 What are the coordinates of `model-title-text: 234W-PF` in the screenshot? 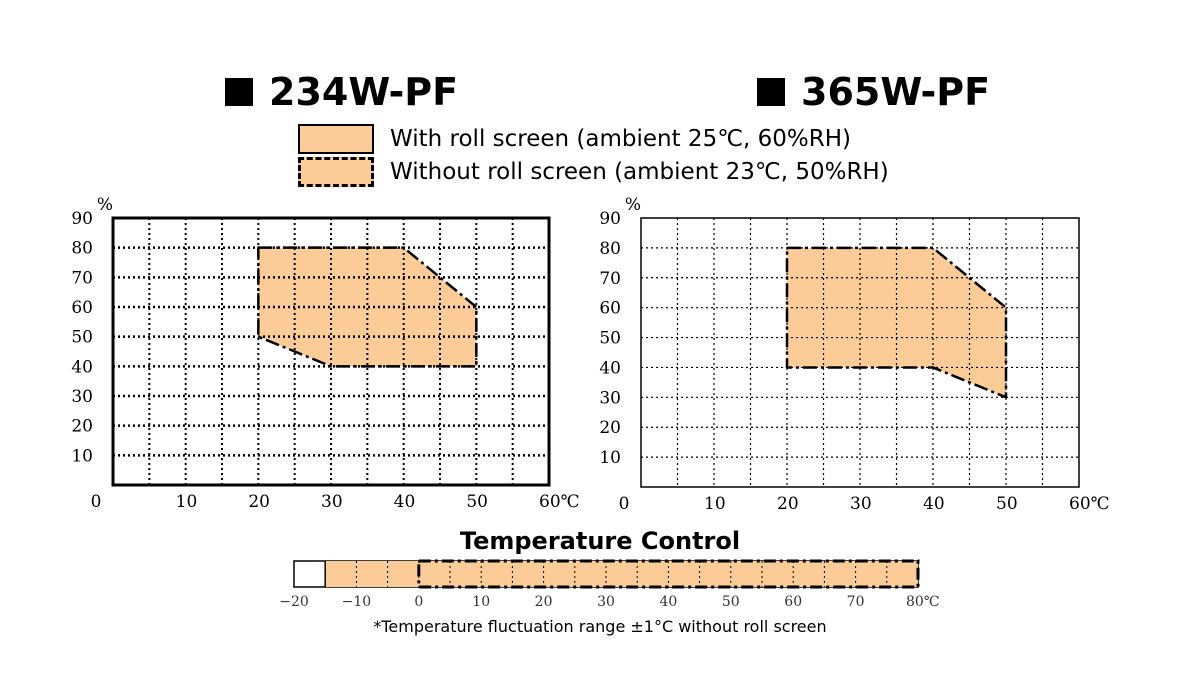 It's located at (364, 92).